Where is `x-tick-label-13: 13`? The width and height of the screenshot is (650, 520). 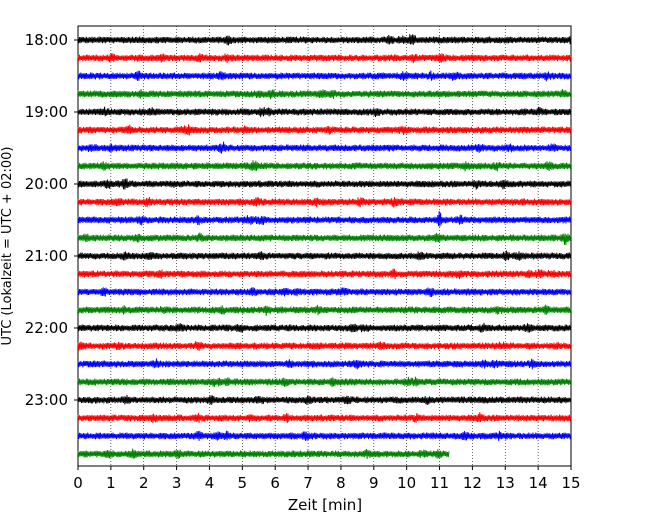 x-tick-label-13: 13 is located at coordinates (505, 483).